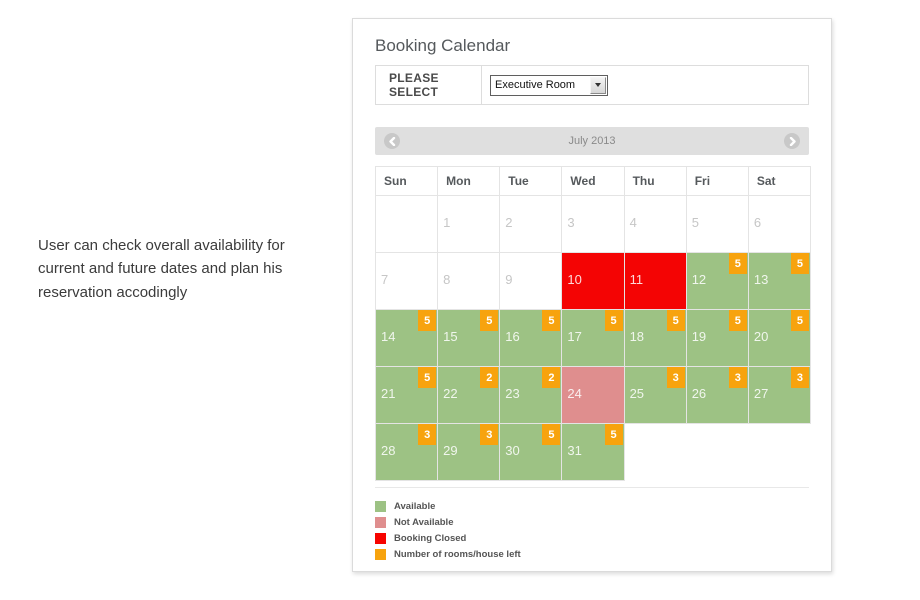  Describe the element at coordinates (531, 338) in the screenshot. I see `day-cell-16: 16 5` at that location.